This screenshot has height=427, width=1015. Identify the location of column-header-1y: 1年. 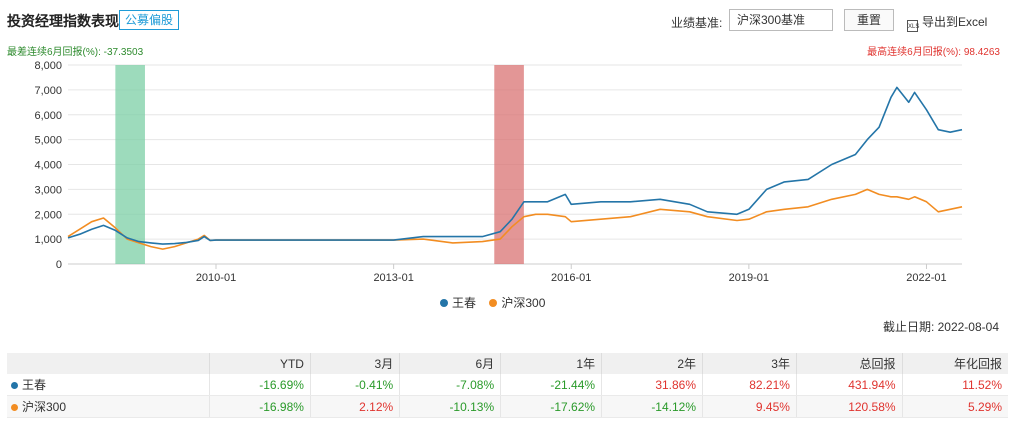
(551, 363).